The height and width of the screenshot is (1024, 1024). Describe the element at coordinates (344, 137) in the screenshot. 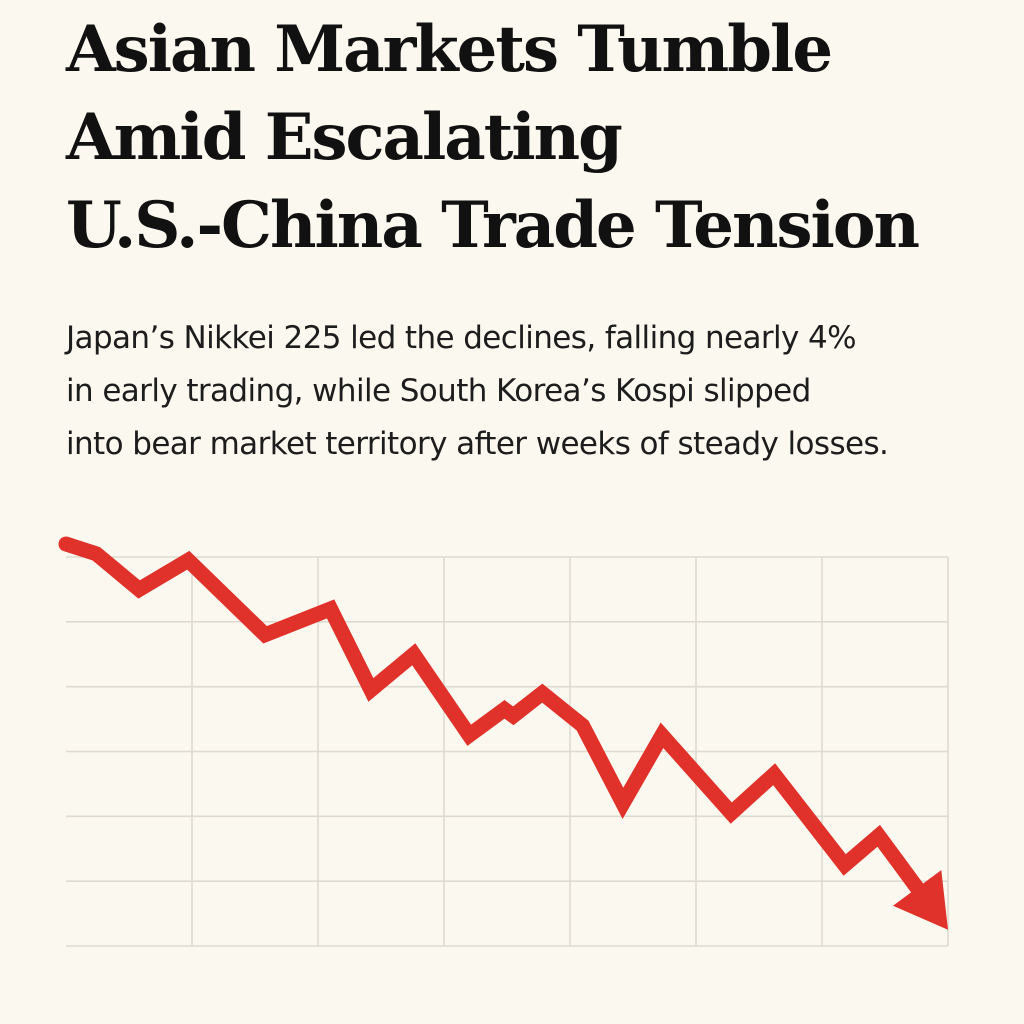

I see `headline-line: Amid Escalating` at that location.